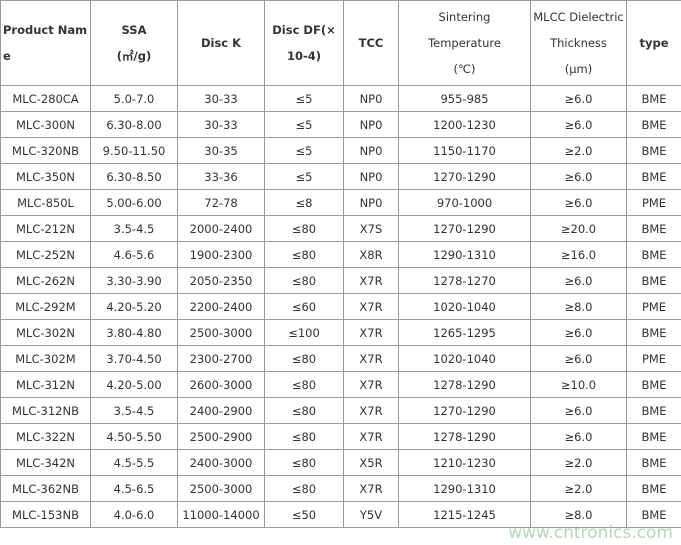 This screenshot has width=681, height=545. Describe the element at coordinates (221, 150) in the screenshot. I see `table-cell: 30-35` at that location.